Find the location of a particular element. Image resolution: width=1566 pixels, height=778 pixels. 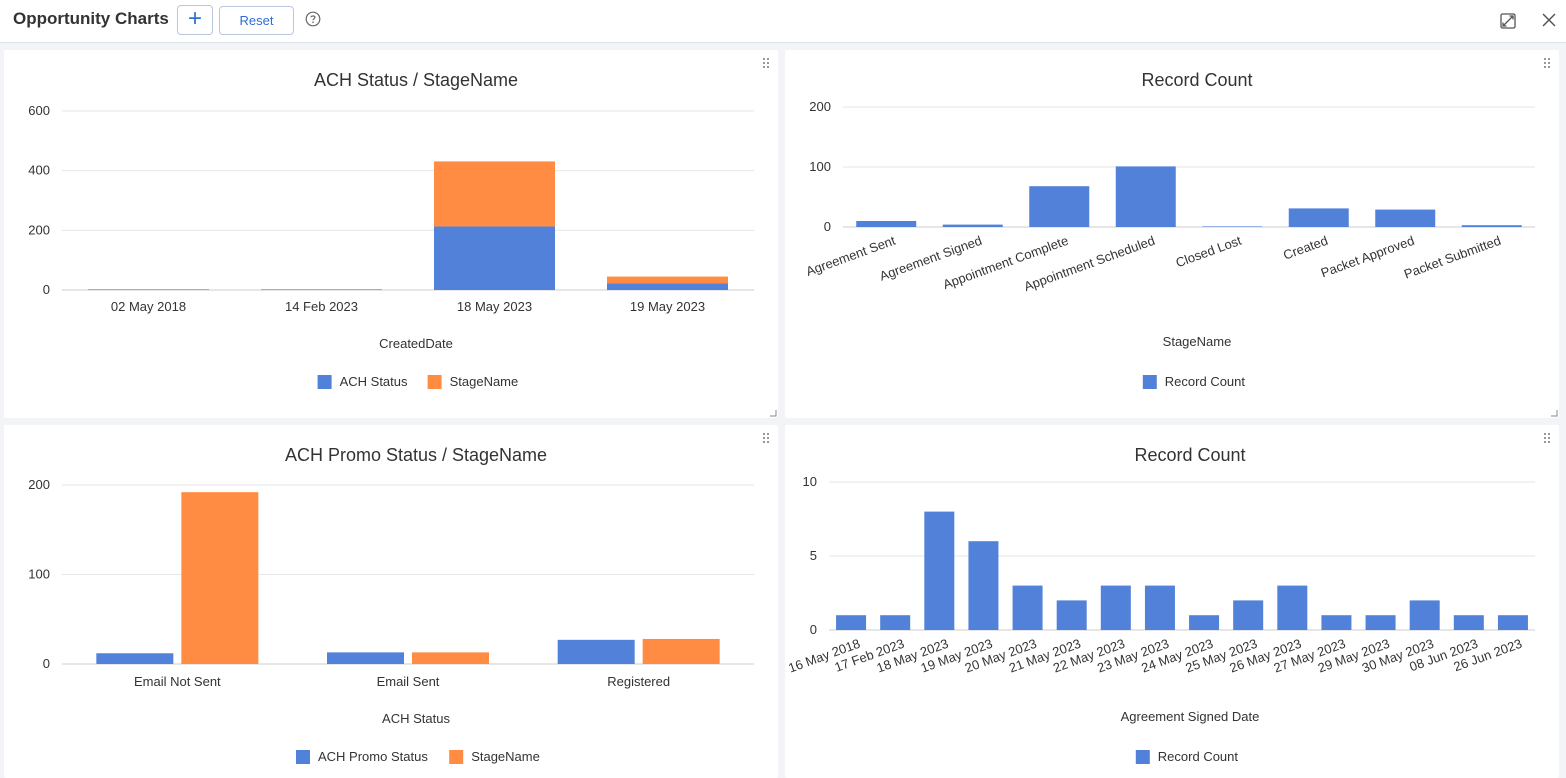

y-tick-label: 600 is located at coordinates (39, 110).